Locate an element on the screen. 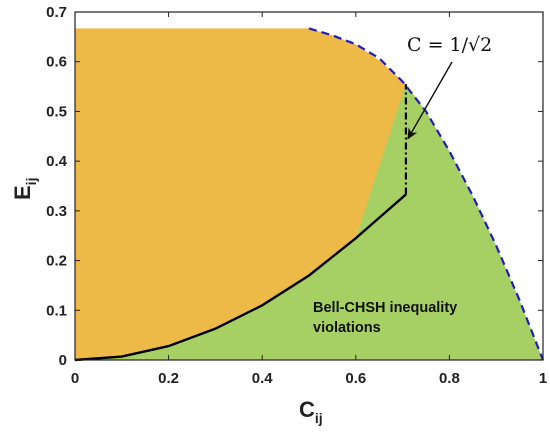  y-axis-title: Eij is located at coordinates (24, 189).